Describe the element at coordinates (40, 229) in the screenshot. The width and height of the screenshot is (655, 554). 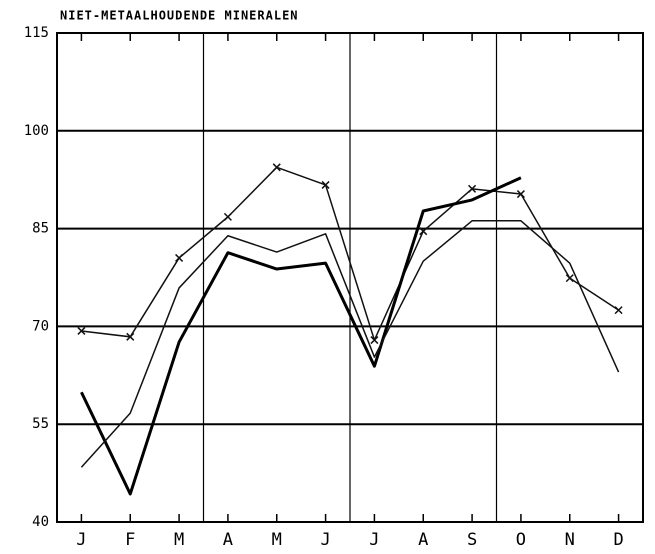
I see `y-tick-label: 85` at that location.